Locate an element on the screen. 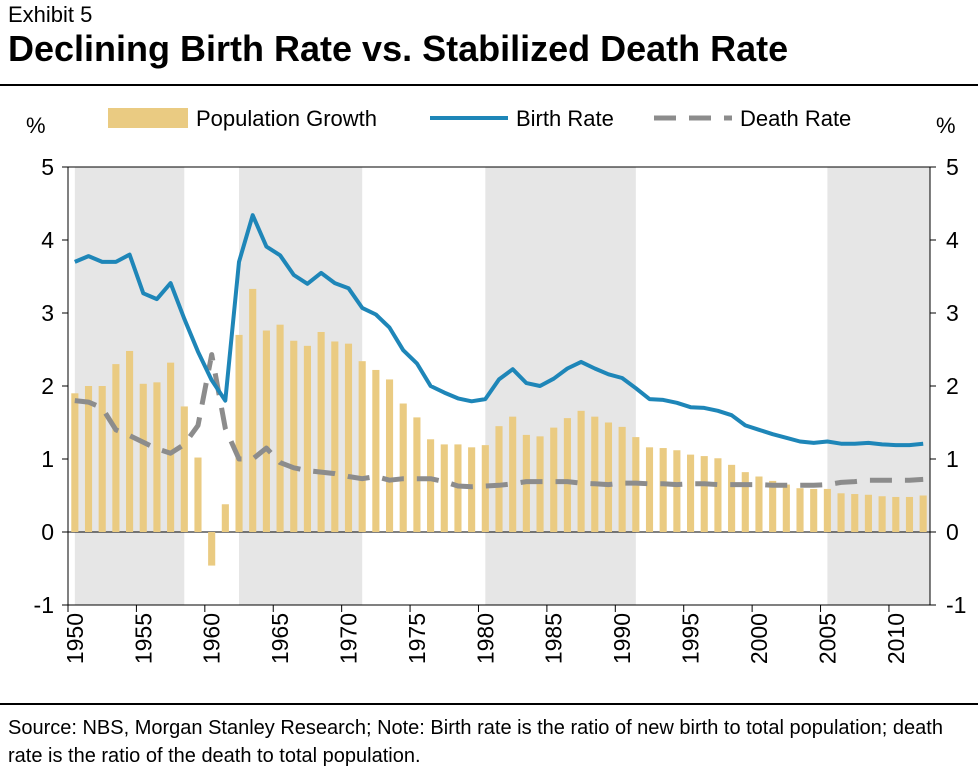  growth-bar-2011 is located at coordinates (909, 514).